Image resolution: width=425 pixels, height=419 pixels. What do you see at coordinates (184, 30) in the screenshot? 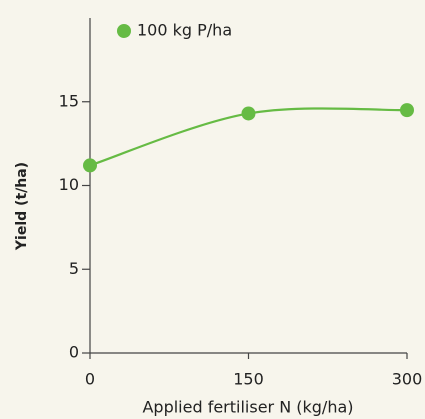
I see `legend-label: 100 kg P/ha` at bounding box center [184, 30].